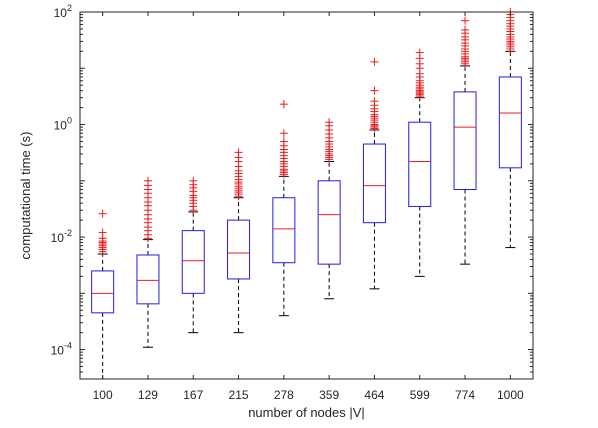  What do you see at coordinates (374, 395) in the screenshot?
I see `x-tick-label: 464` at bounding box center [374, 395].